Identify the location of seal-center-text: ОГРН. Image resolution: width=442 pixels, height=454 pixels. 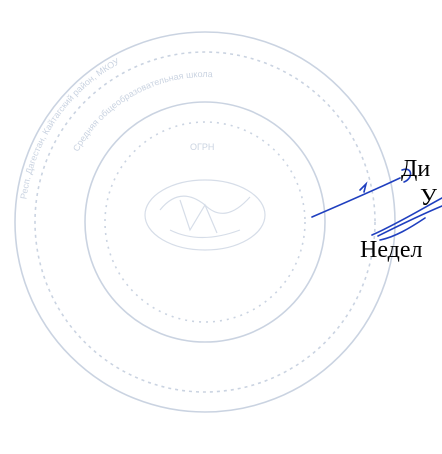
(202, 147).